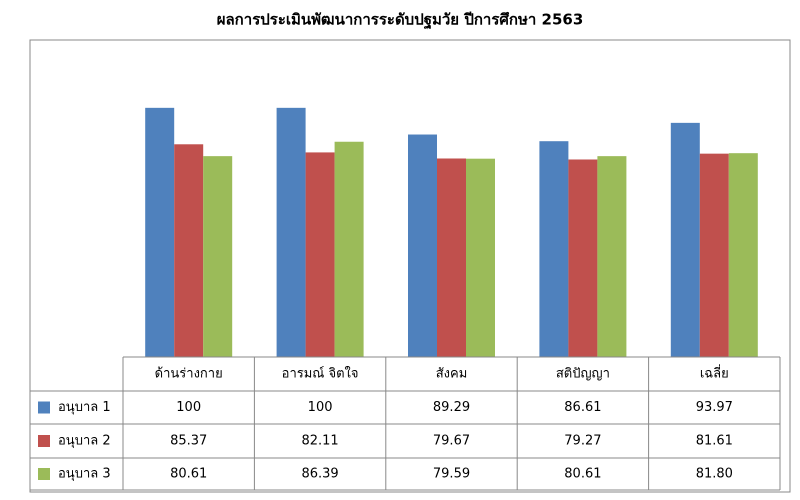 Image resolution: width=800 pixels, height=500 pixels. I want to click on table-value: 79.67, so click(451, 441).